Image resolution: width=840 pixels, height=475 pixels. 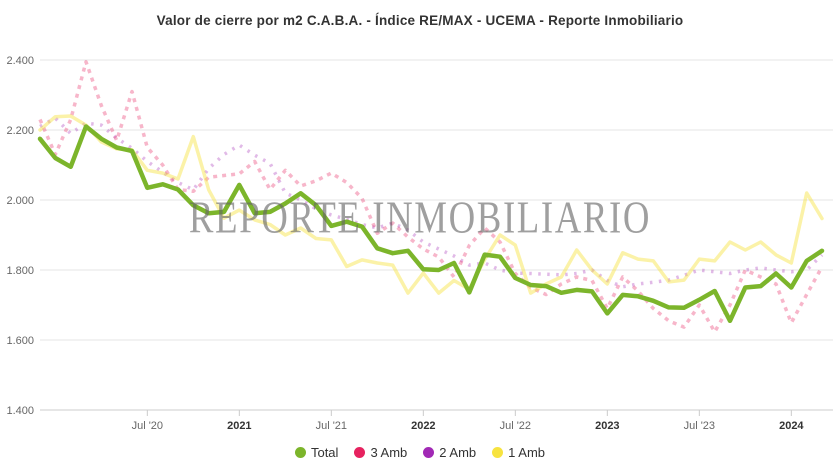 What do you see at coordinates (498, 452) in the screenshot?
I see `legend-marker-1amb-icon` at bounding box center [498, 452].